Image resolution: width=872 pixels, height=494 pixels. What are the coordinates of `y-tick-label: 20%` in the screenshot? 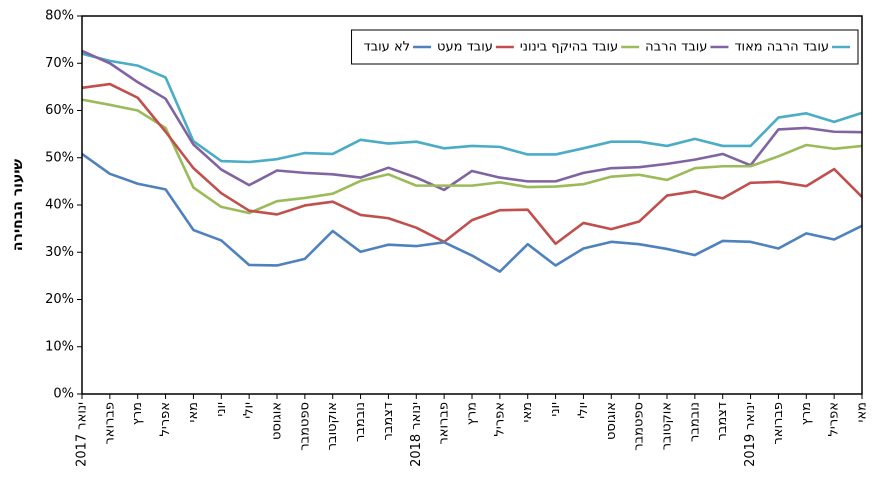 It's located at (59, 299).